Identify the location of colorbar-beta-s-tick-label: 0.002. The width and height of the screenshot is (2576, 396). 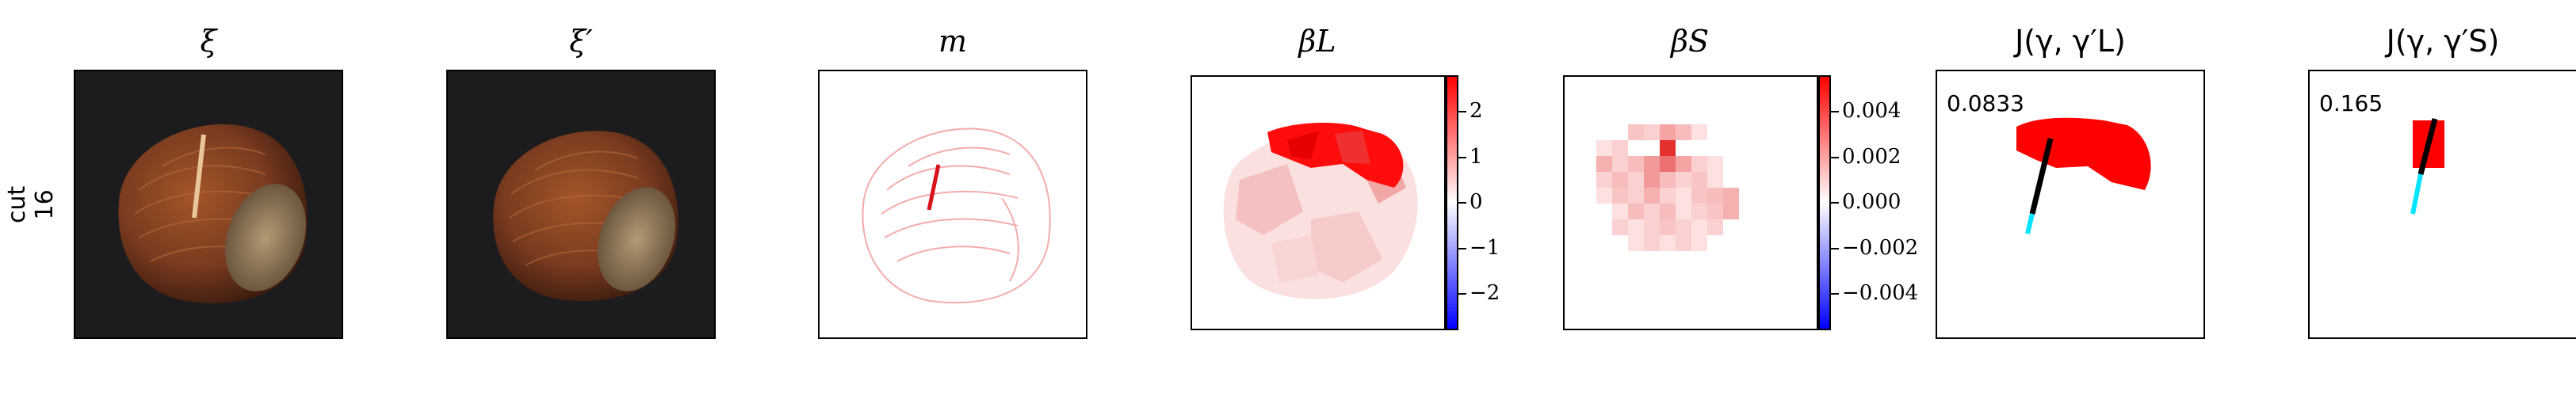
(1872, 156).